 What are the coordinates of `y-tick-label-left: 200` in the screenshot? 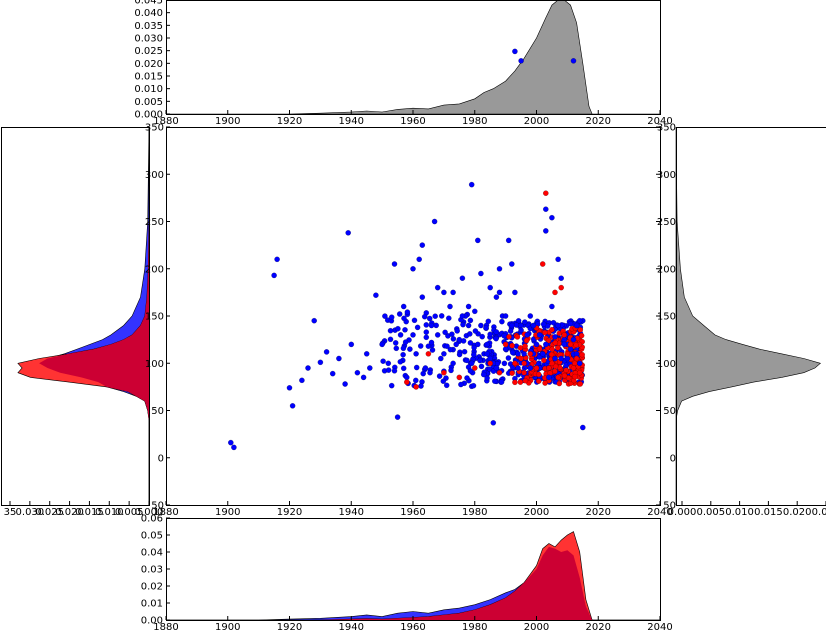 It's located at (154, 269).